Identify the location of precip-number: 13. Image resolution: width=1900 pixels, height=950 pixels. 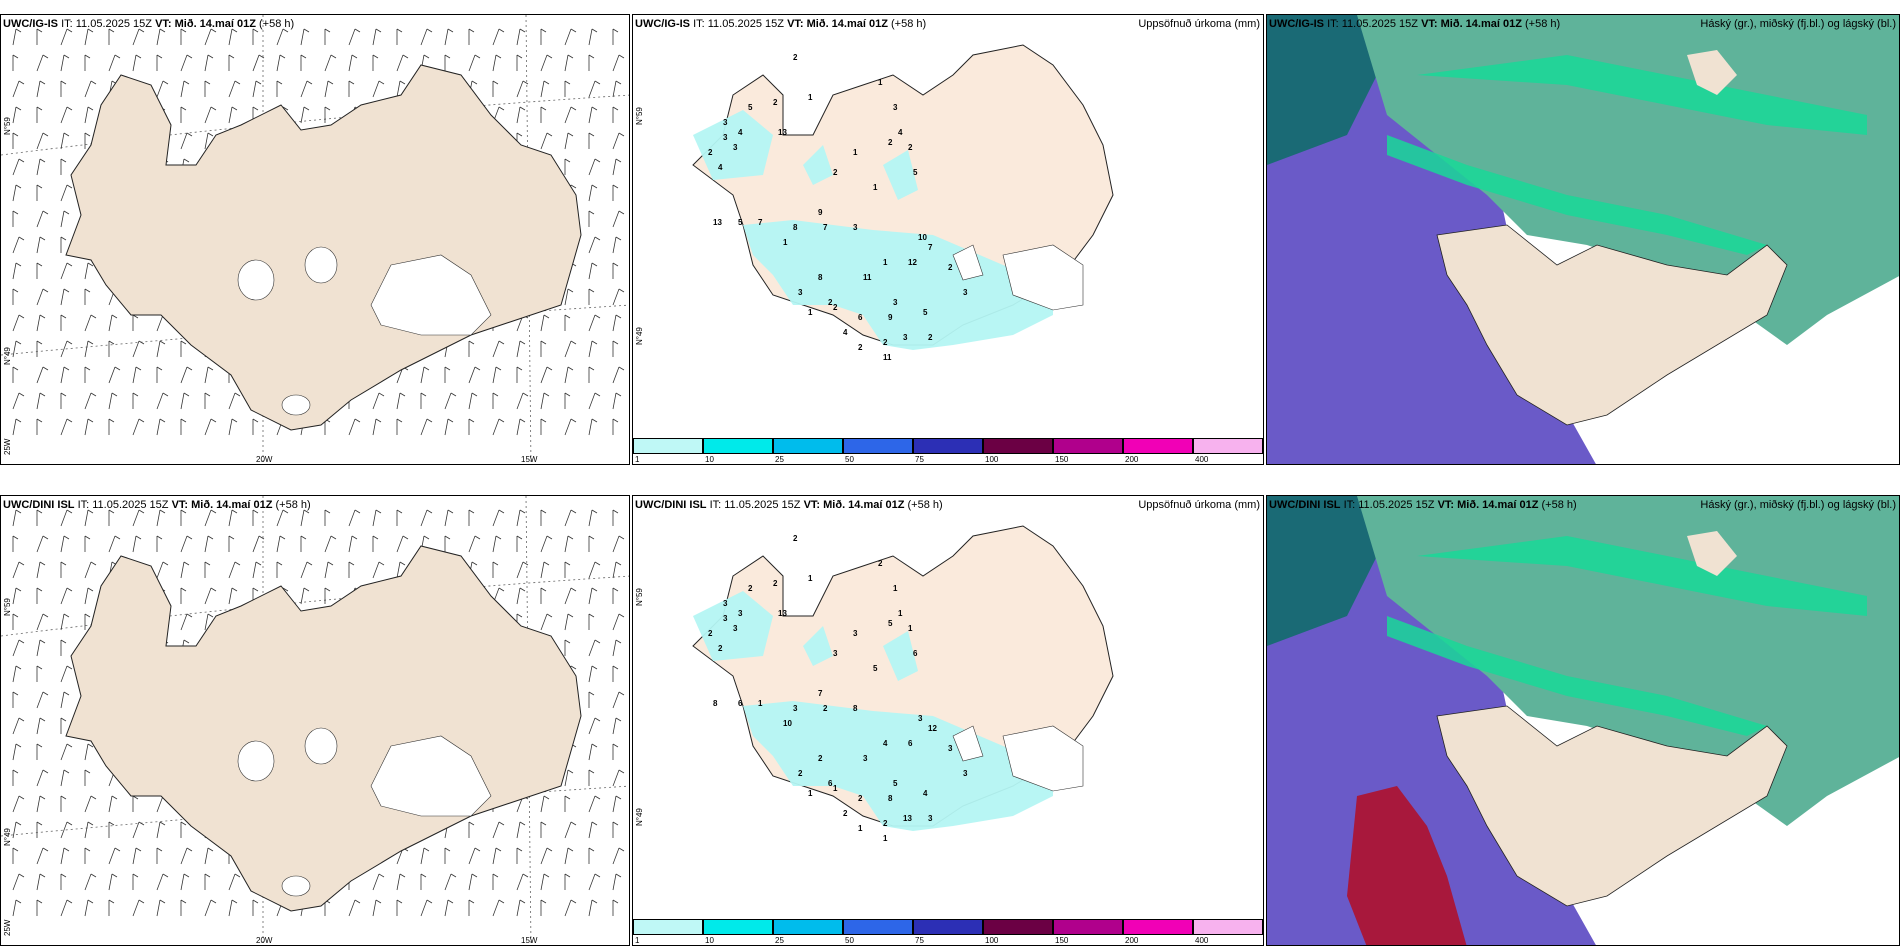
(717, 222).